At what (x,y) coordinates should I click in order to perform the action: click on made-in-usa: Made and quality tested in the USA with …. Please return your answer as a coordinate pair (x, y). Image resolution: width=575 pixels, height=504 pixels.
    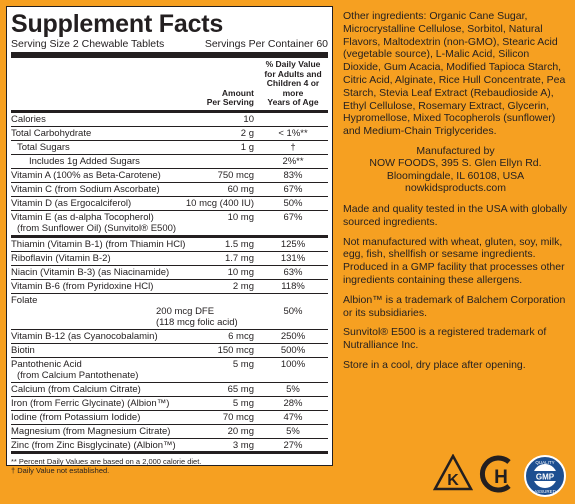
    Looking at the image, I should click on (455, 215).